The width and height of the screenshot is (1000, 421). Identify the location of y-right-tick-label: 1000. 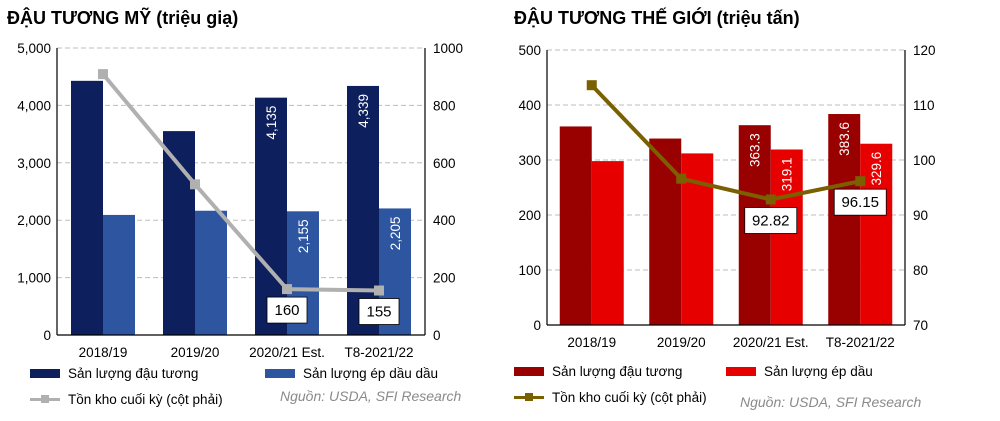
(448, 48).